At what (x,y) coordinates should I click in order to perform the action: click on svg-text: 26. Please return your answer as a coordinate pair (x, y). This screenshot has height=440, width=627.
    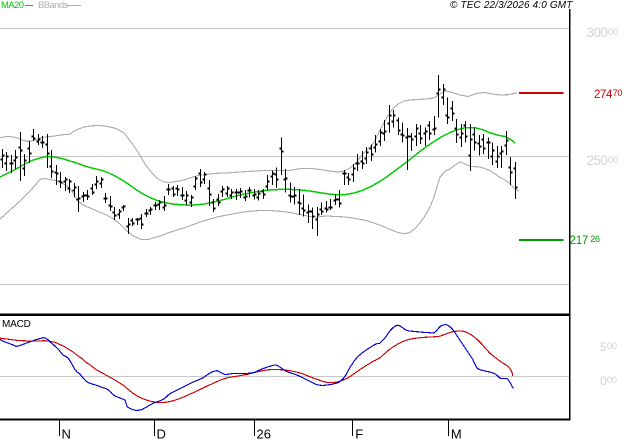
    Looking at the image, I should click on (264, 433).